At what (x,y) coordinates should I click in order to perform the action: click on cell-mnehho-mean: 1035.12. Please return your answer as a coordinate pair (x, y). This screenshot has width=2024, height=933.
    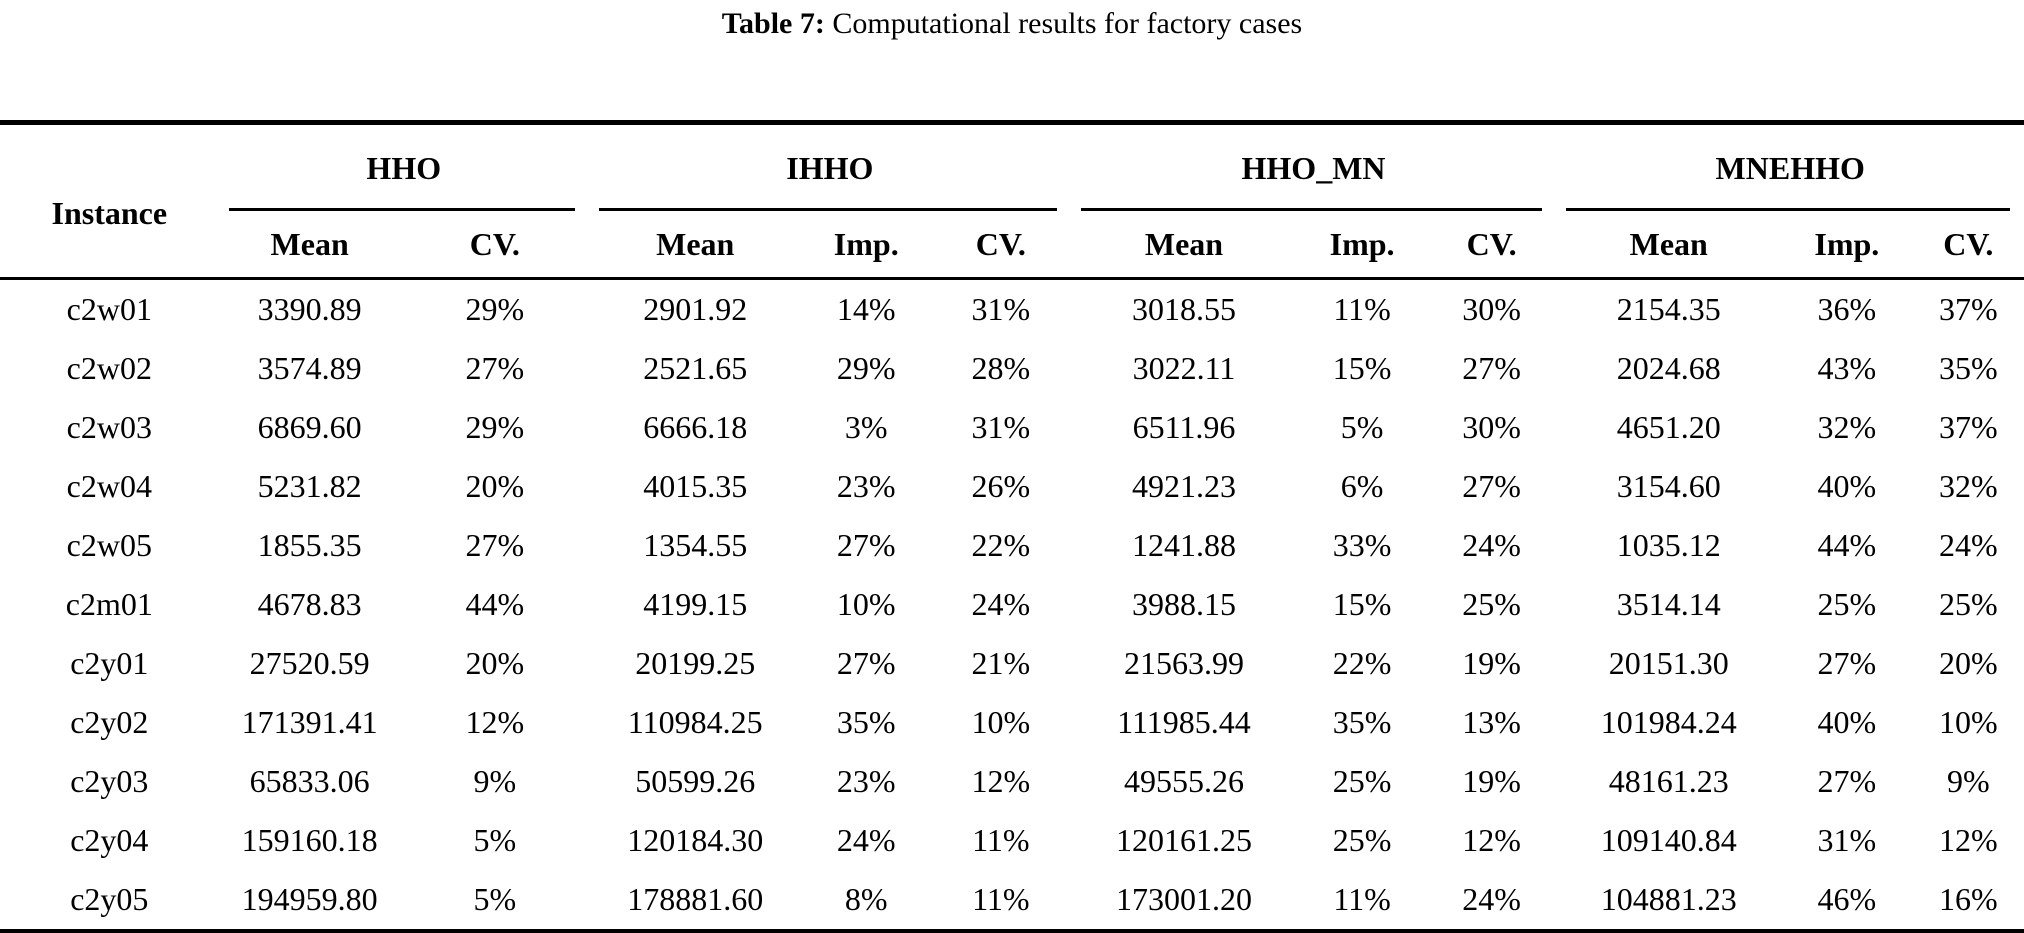
    Looking at the image, I should click on (1668, 545).